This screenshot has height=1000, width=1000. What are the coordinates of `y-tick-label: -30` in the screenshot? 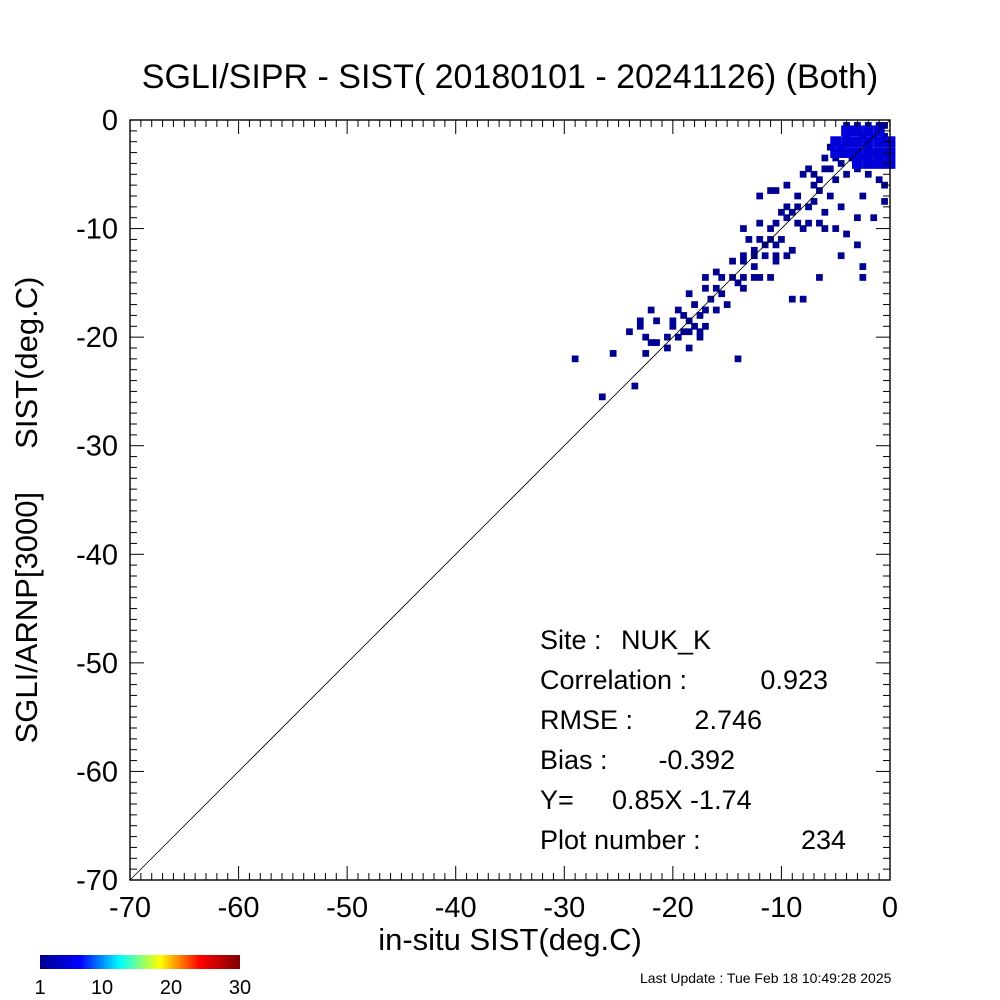 It's located at (97, 447).